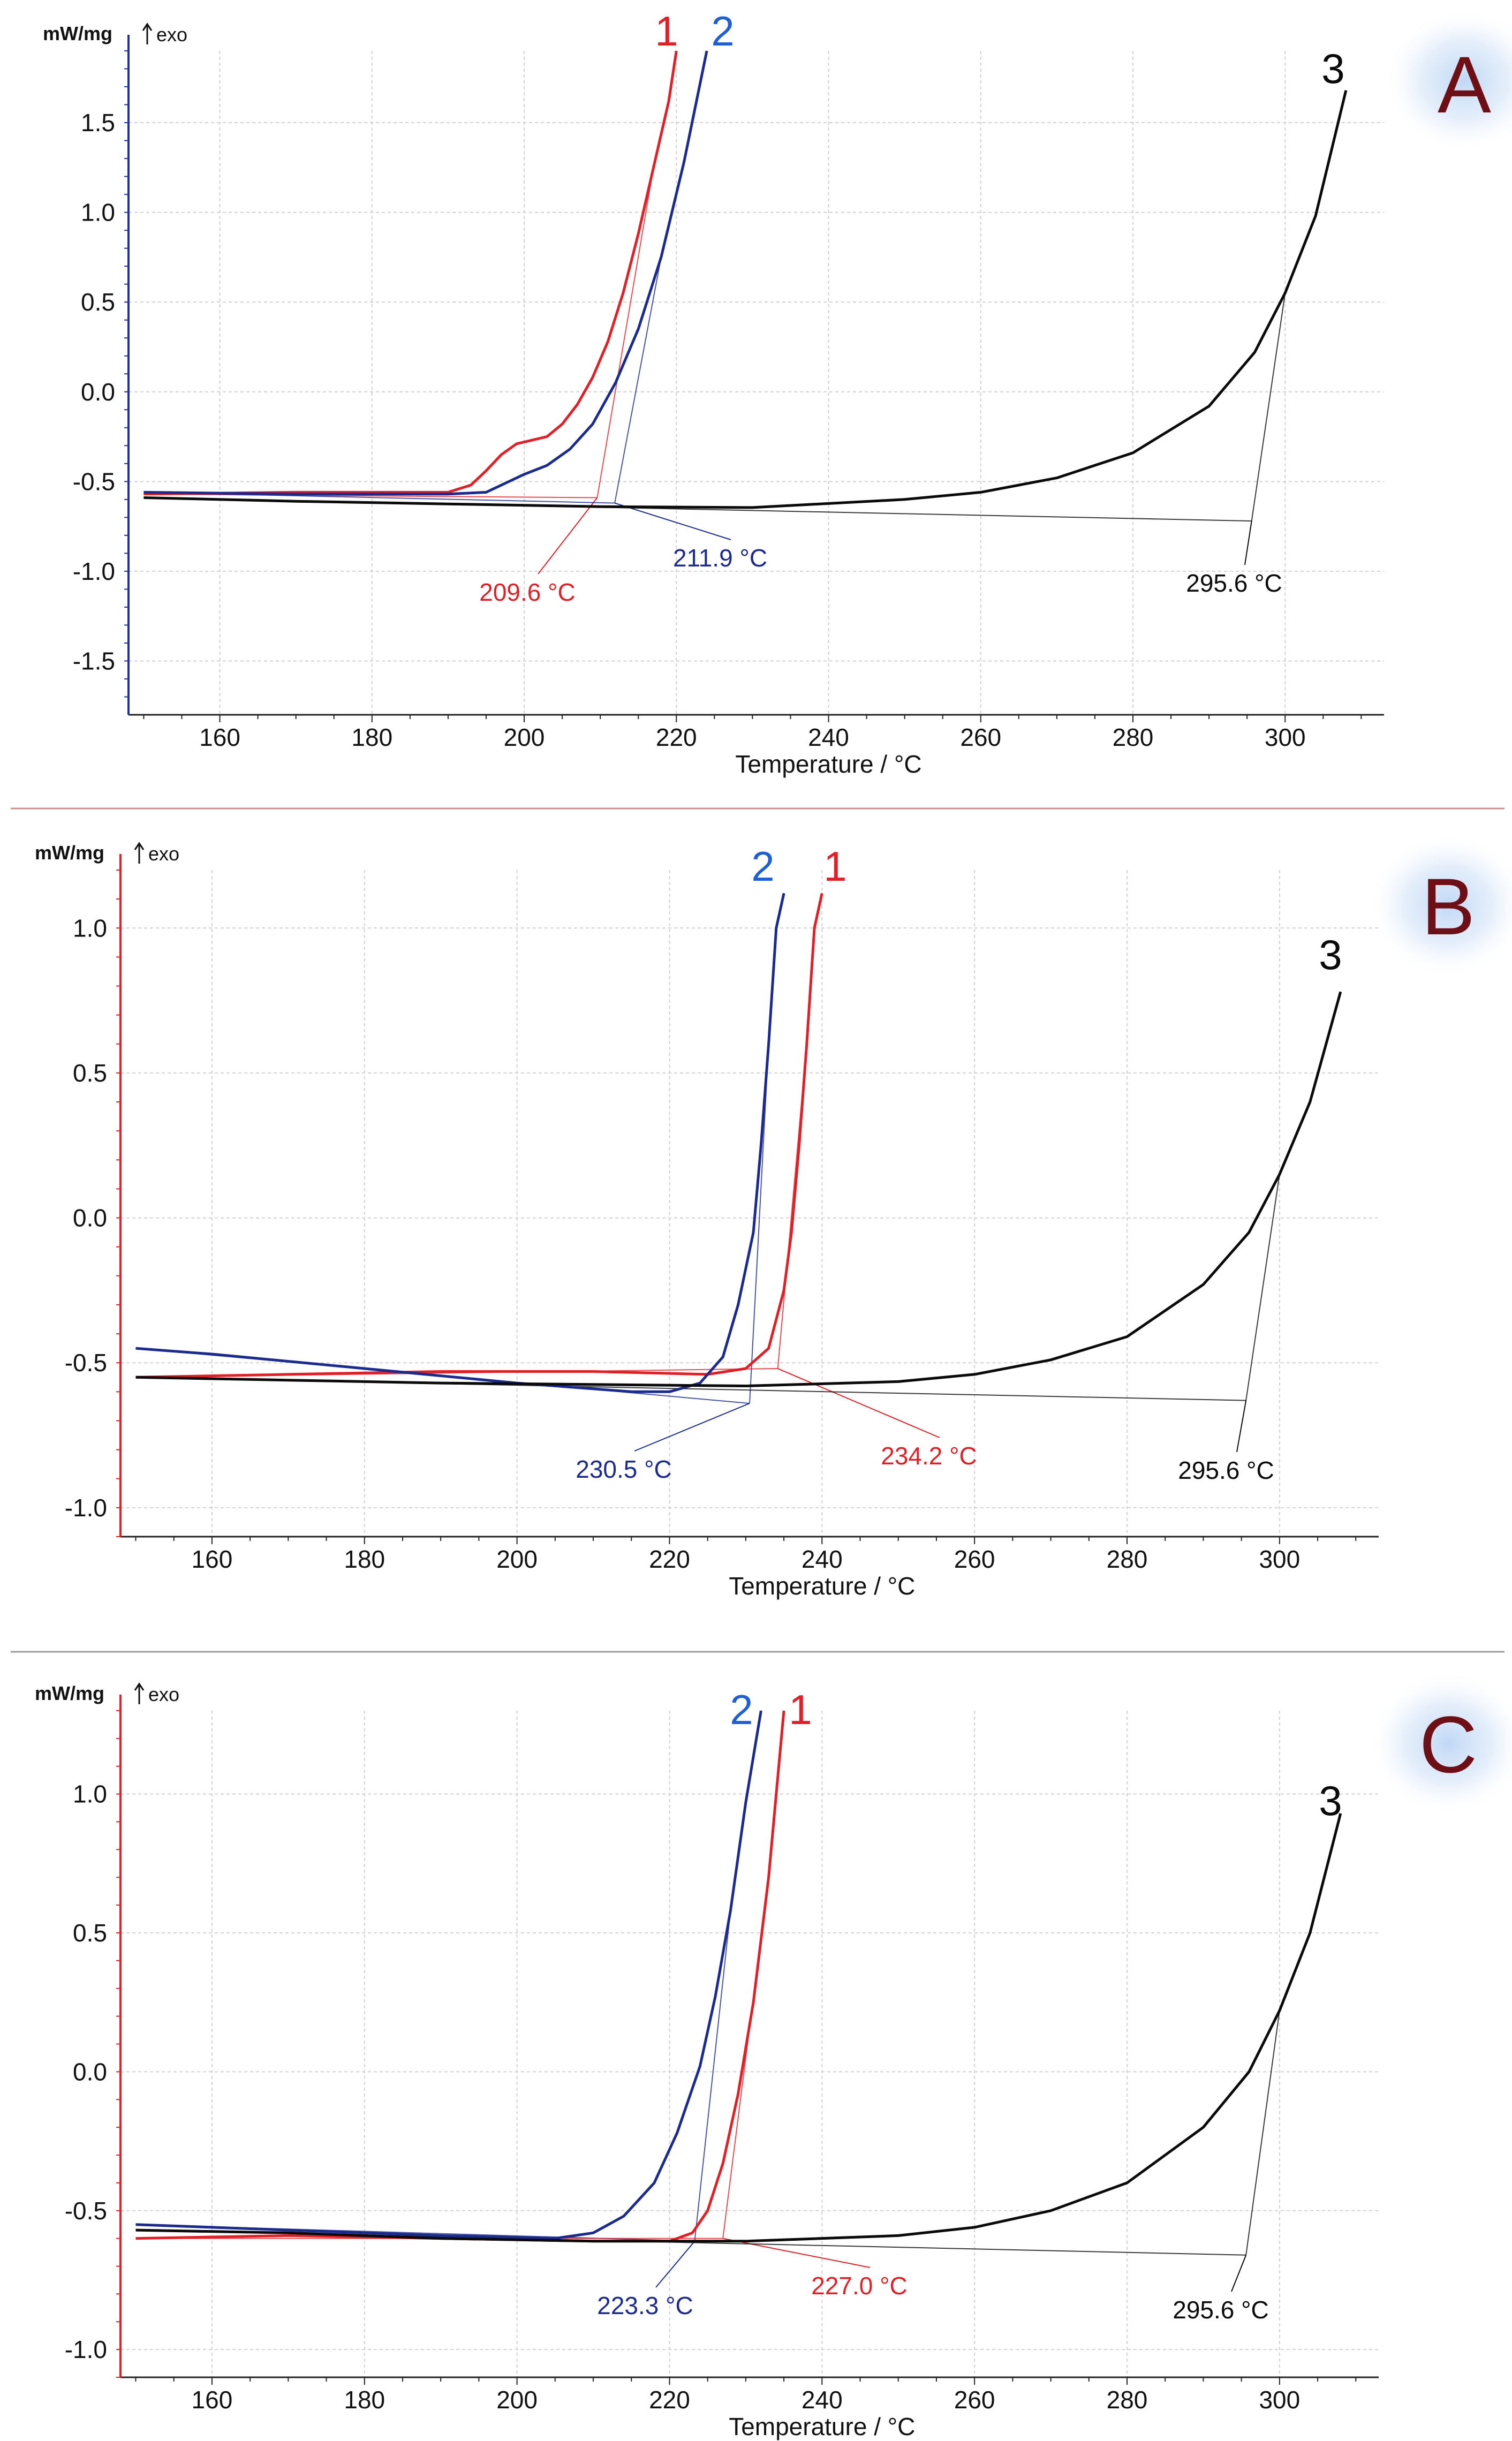  I want to click on y-tick-label: 1.5, so click(98, 123).